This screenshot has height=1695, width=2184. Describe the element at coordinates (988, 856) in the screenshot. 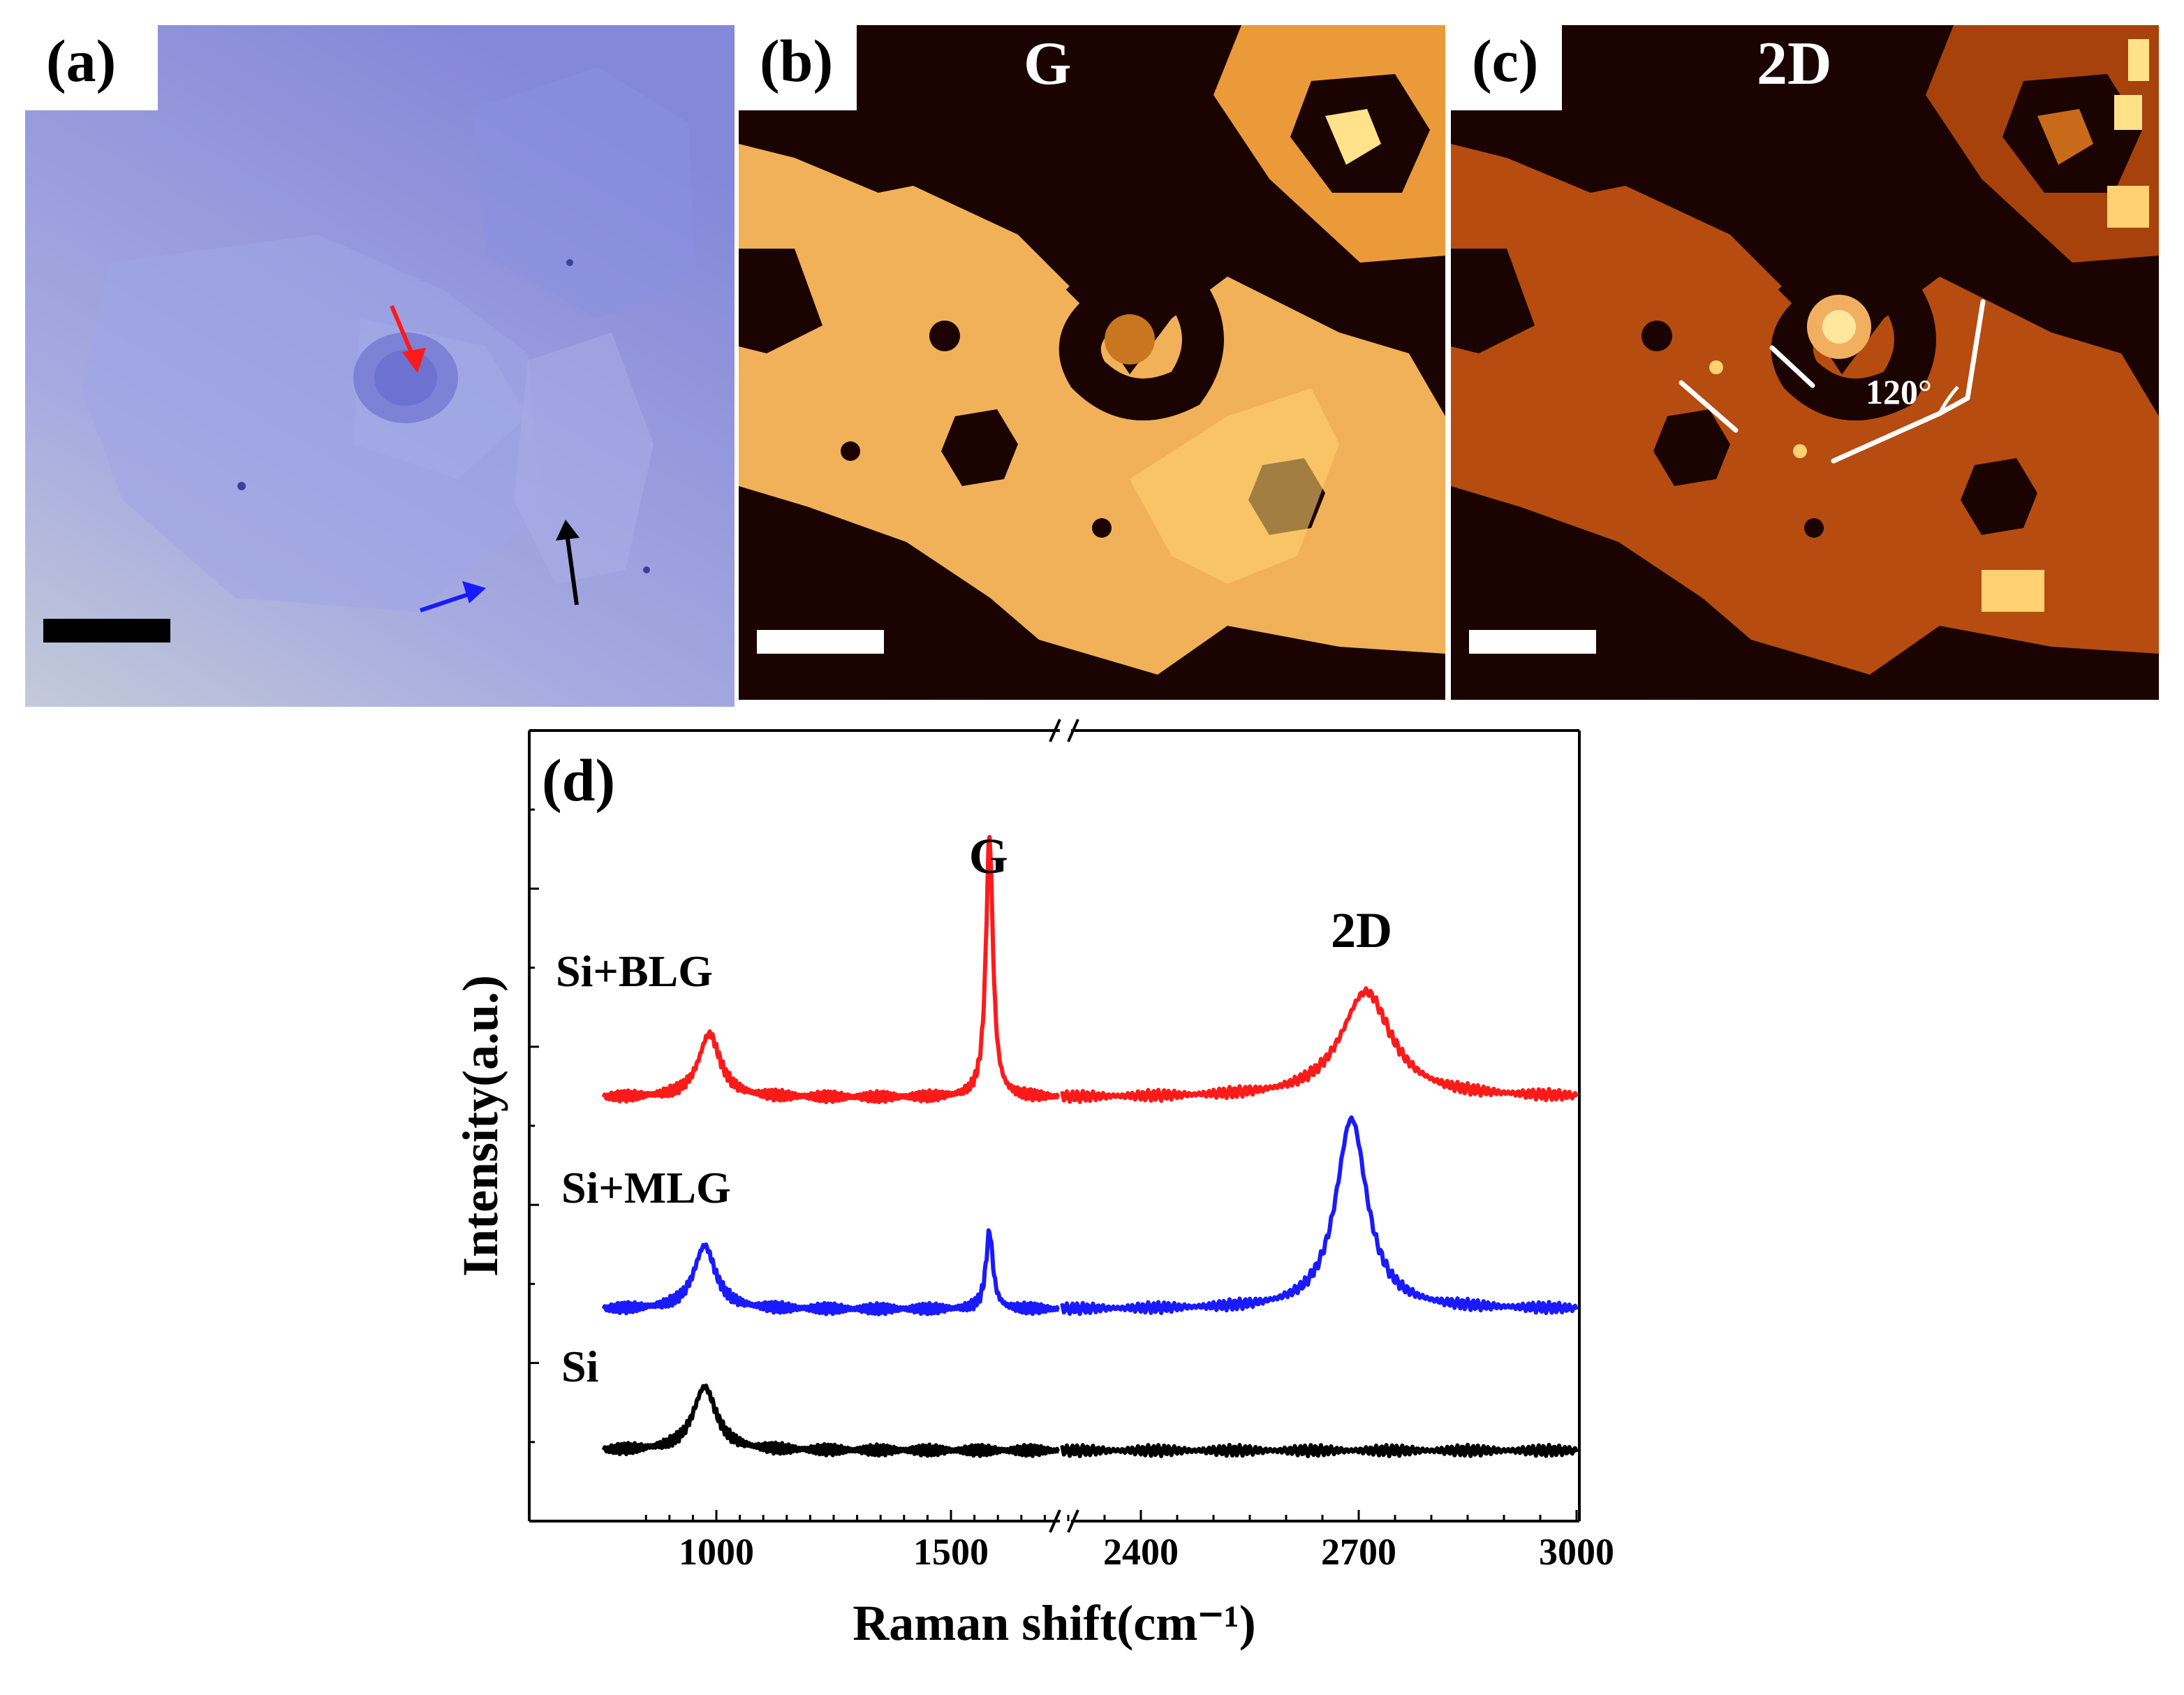

I see `peak-label: G` at that location.